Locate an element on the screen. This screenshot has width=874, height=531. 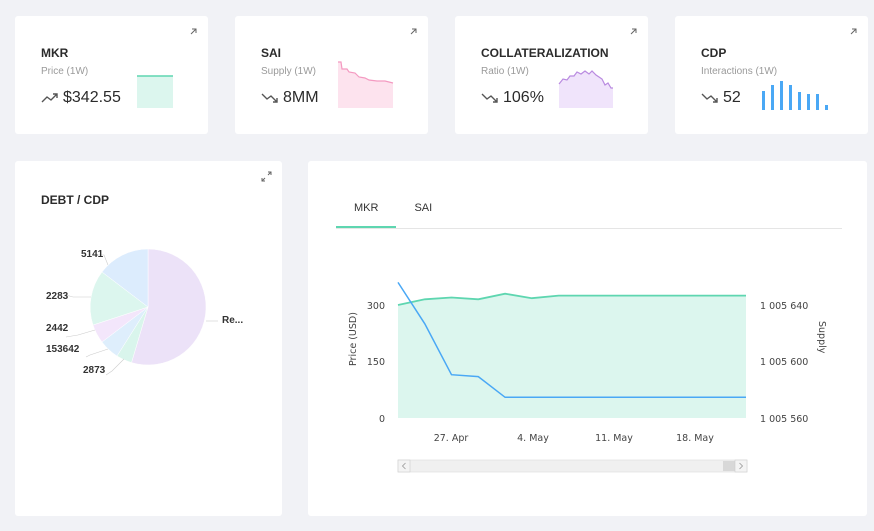
scroll-left-button is located at coordinates (404, 466).